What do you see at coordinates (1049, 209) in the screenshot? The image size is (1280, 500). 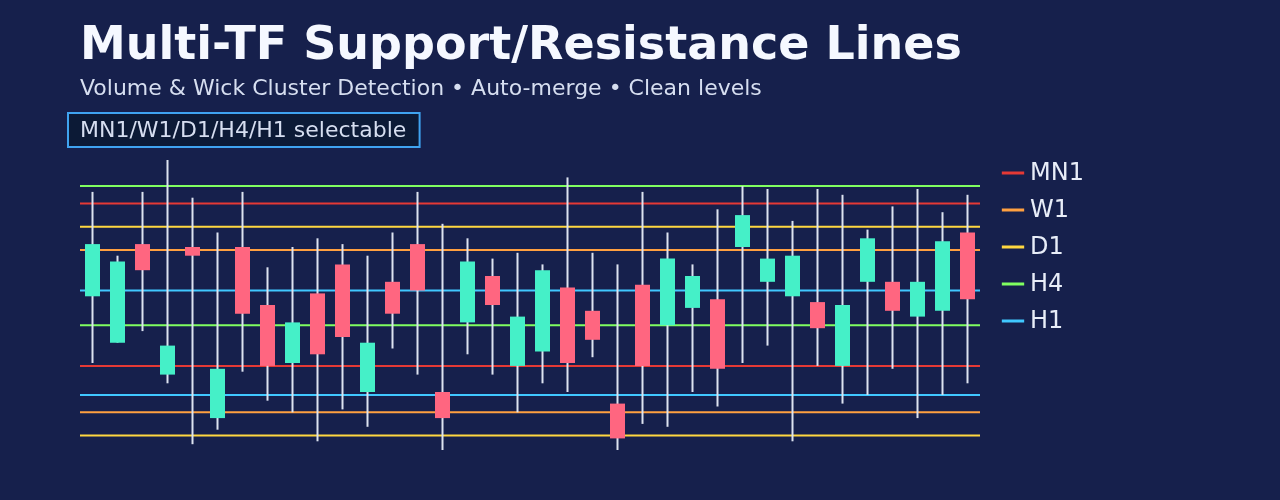 I see `legend-label: W1` at bounding box center [1049, 209].